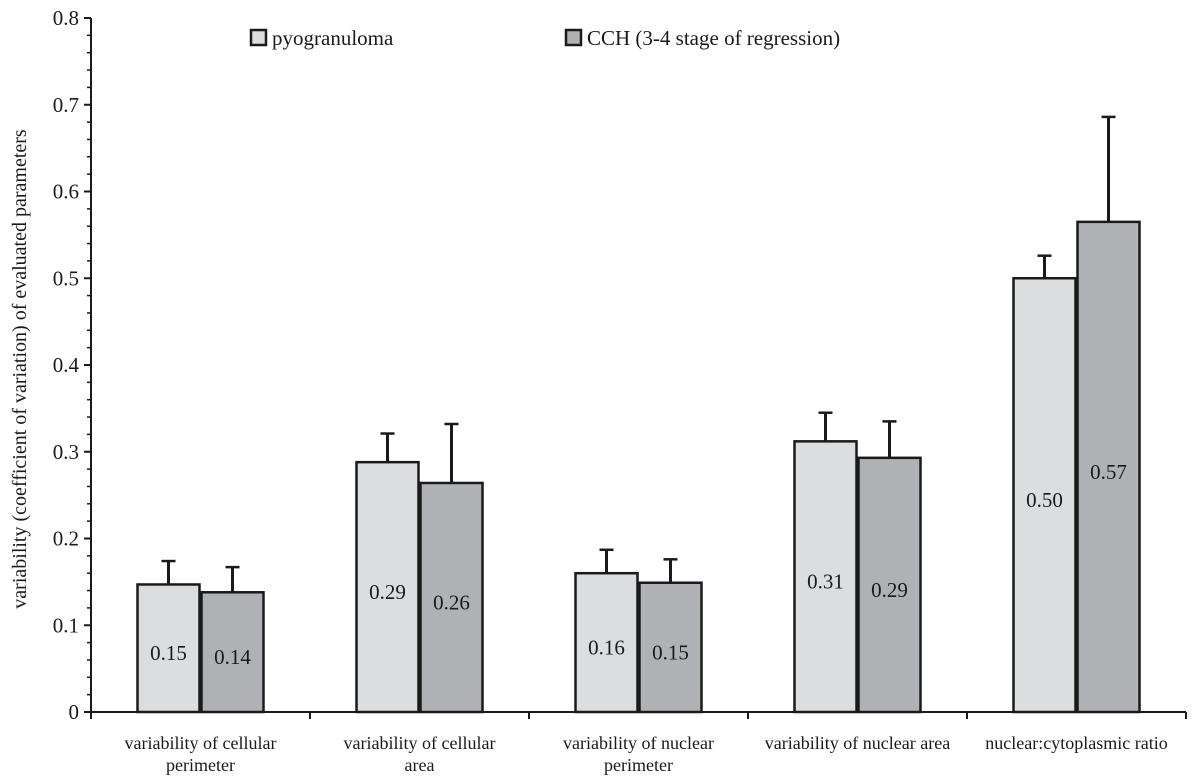 The height and width of the screenshot is (784, 1199). What do you see at coordinates (66, 365) in the screenshot?
I see `y-tick-label: 0.4` at bounding box center [66, 365].